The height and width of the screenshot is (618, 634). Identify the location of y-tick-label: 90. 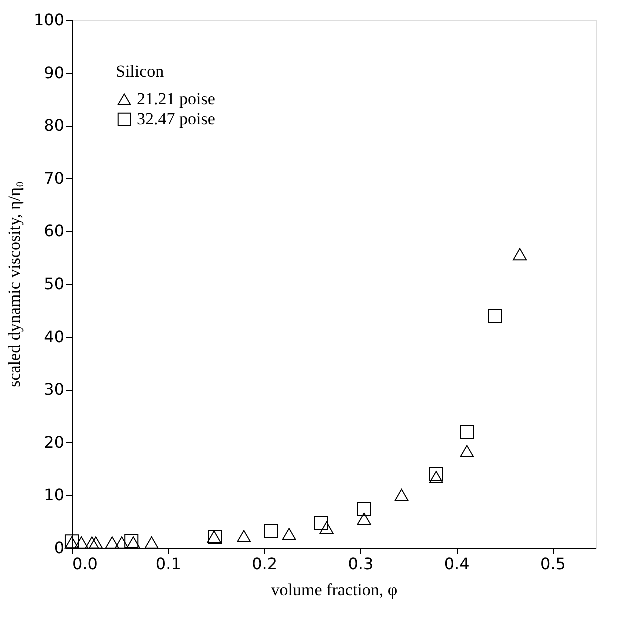
(54, 72).